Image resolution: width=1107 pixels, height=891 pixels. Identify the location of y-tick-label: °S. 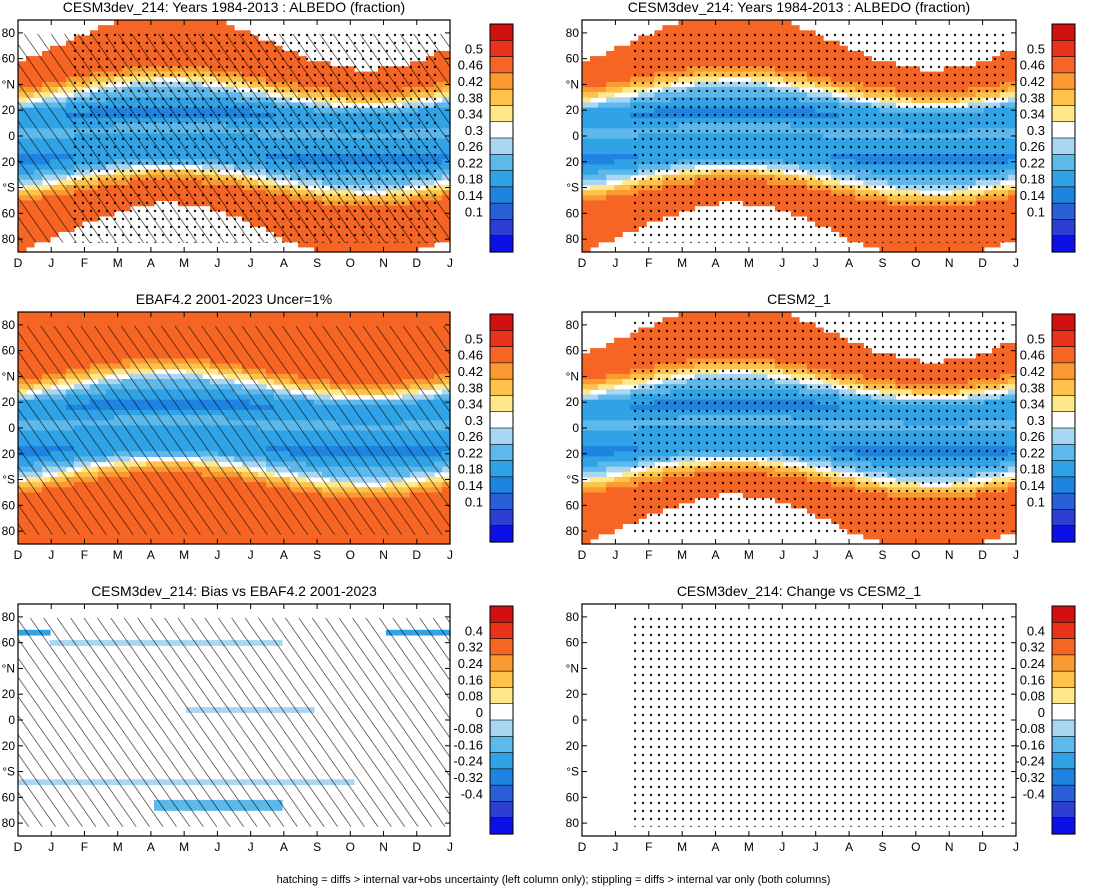
(8, 188).